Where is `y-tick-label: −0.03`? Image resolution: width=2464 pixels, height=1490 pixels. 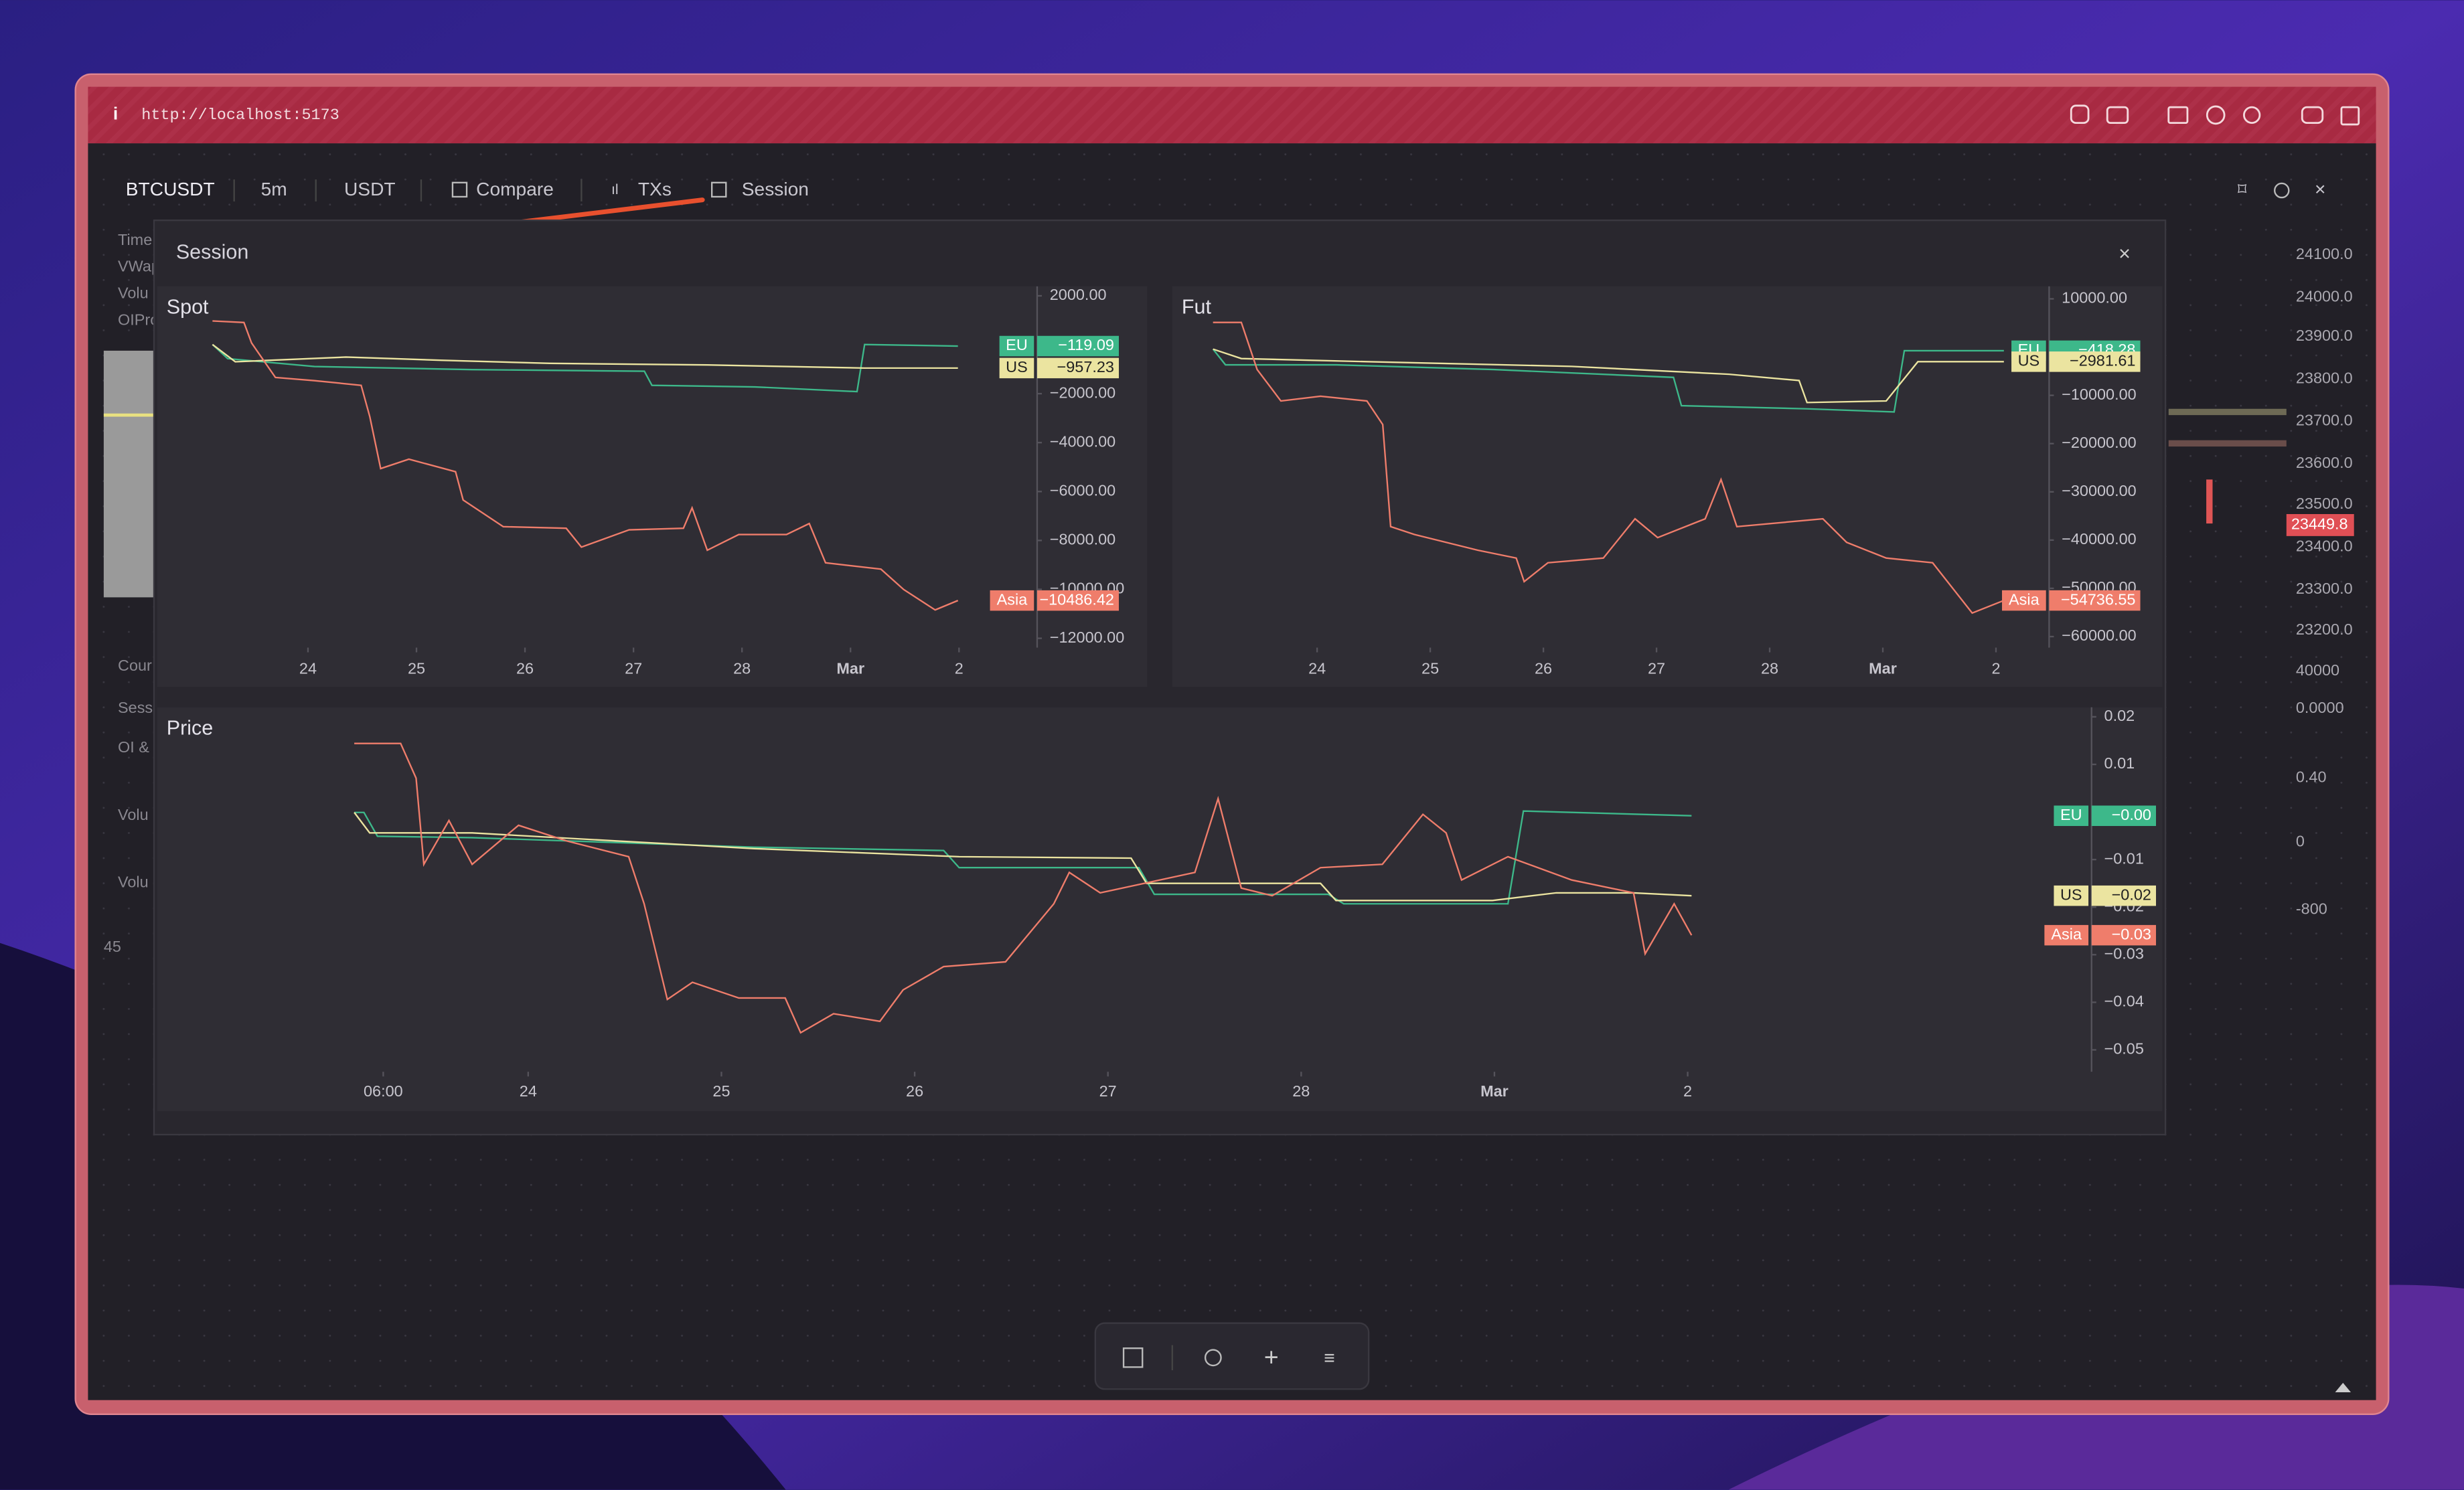 y-tick-label: −0.03 is located at coordinates (2124, 954).